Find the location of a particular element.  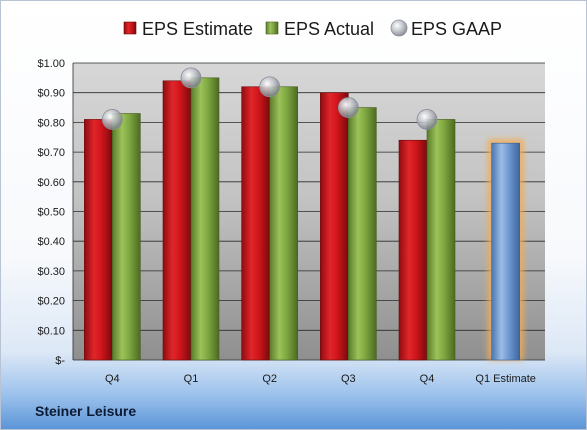

y-tick-label: $0.40 is located at coordinates (51, 242).